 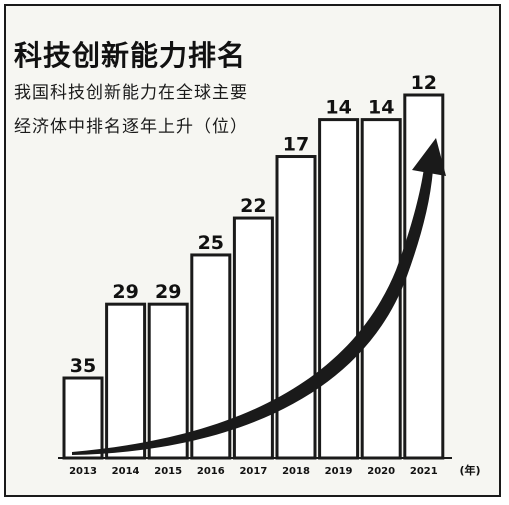 What do you see at coordinates (130, 55) in the screenshot?
I see `chart-title: 科技创新能力排名` at bounding box center [130, 55].